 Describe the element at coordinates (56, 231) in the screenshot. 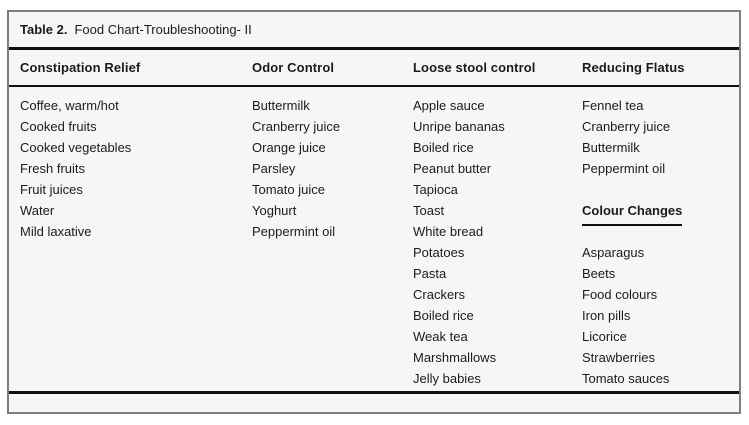

I see `list-item: Mild laxative` at that location.